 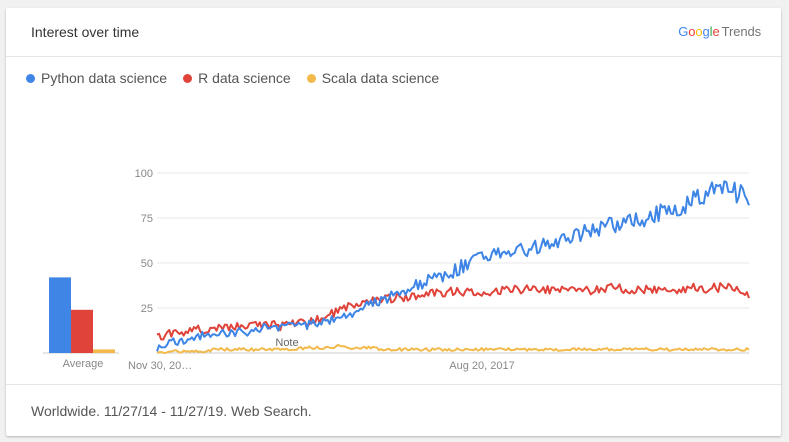 I want to click on chart-title: Interest over time, so click(x=85, y=32).